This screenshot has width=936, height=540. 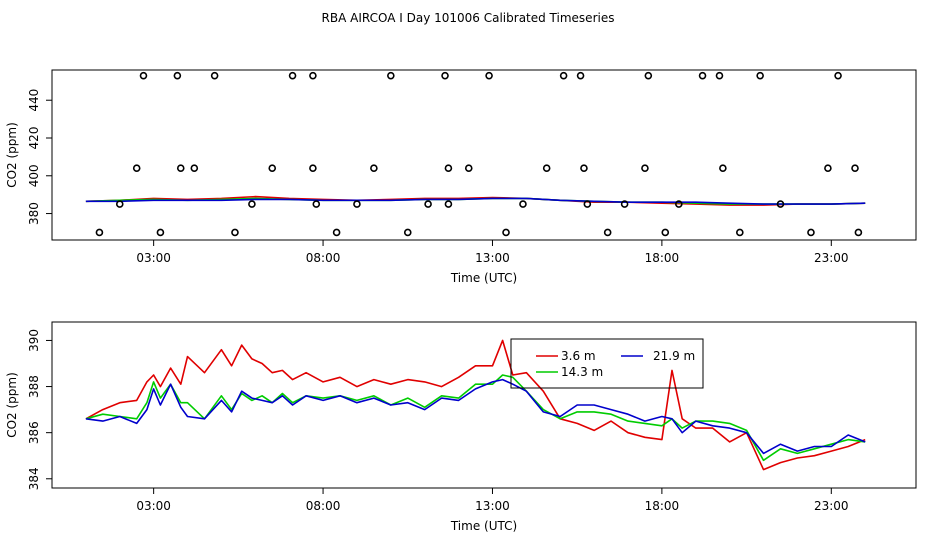 What do you see at coordinates (607, 363) in the screenshot?
I see `legend-box` at bounding box center [607, 363].